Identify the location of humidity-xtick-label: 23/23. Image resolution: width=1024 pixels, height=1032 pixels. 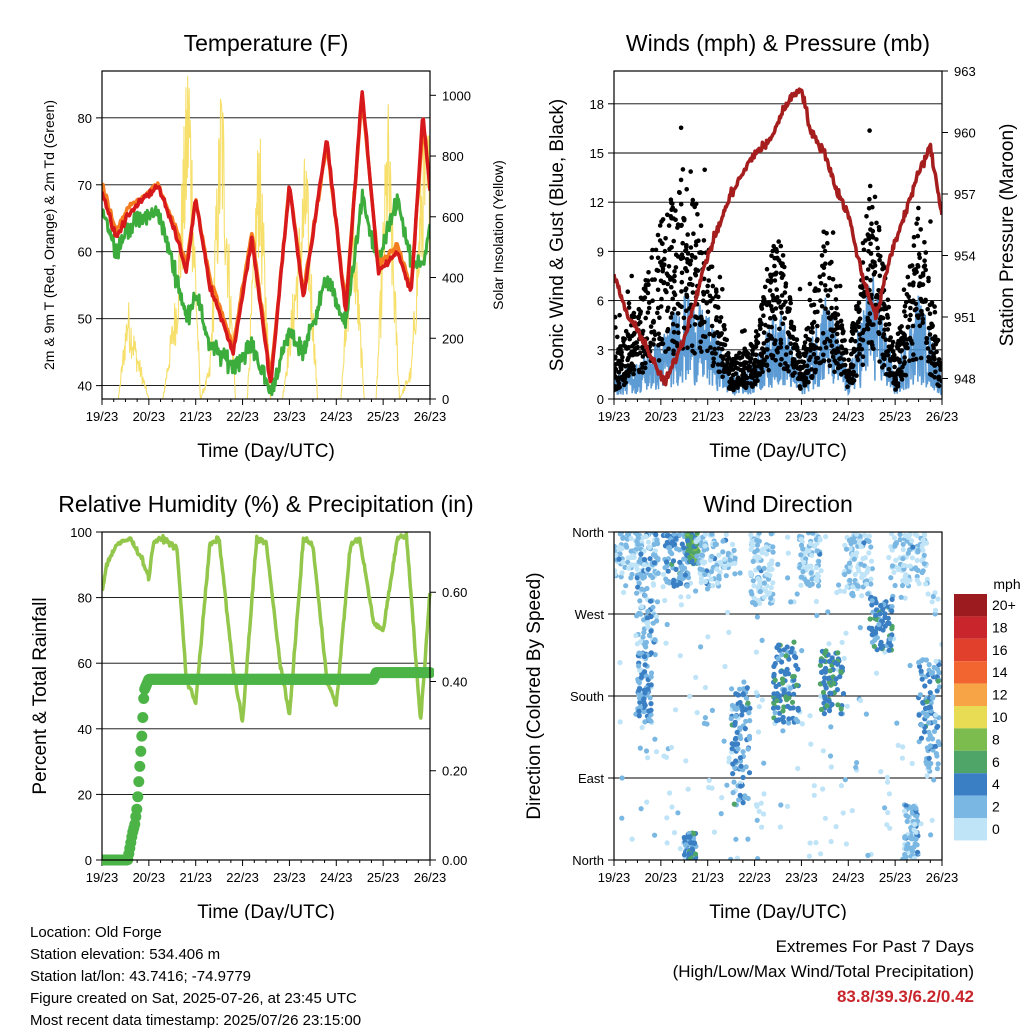
(289, 877).